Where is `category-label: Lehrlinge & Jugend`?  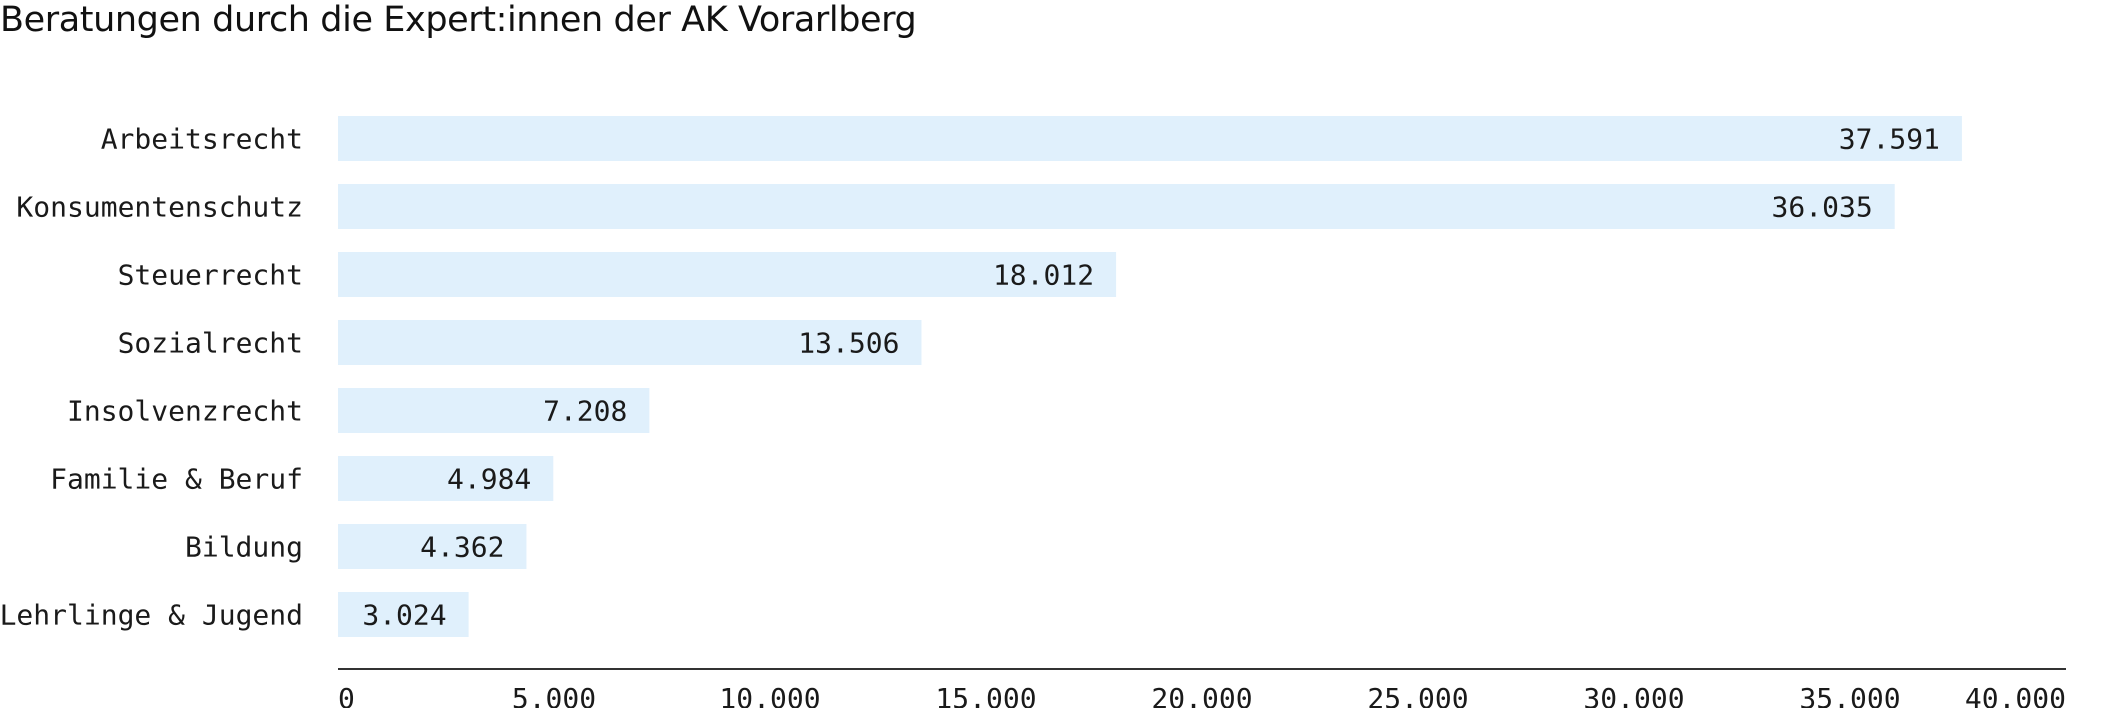 category-label: Lehrlinge & Jugend is located at coordinates (151, 615).